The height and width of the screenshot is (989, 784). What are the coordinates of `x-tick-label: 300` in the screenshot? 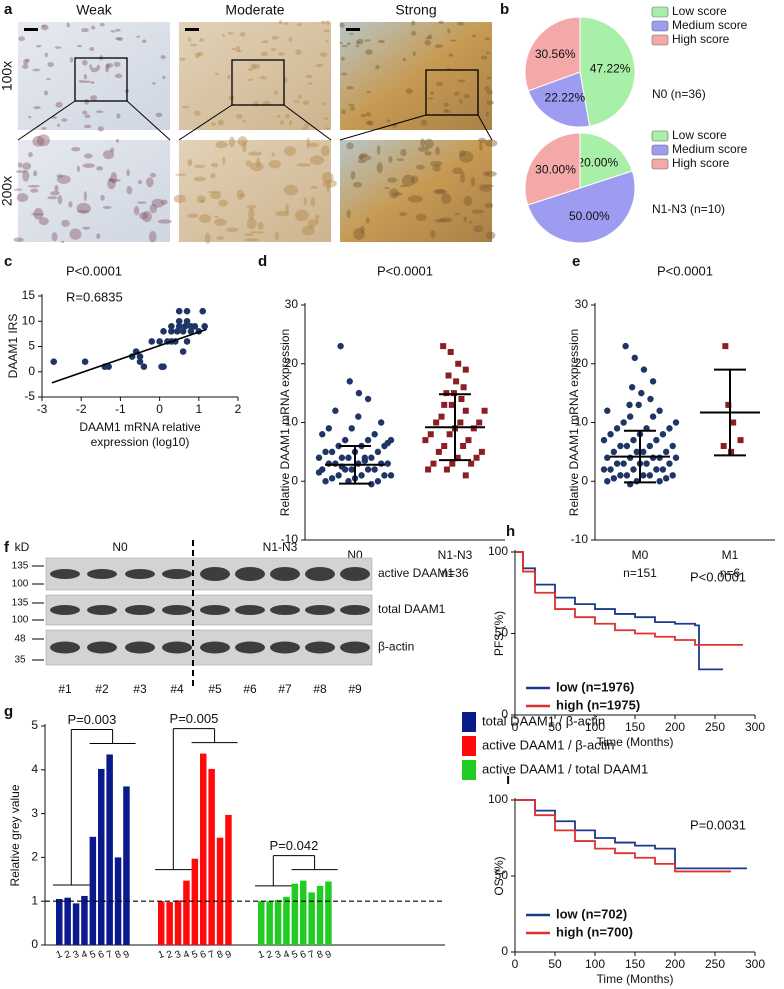 It's located at (755, 964).